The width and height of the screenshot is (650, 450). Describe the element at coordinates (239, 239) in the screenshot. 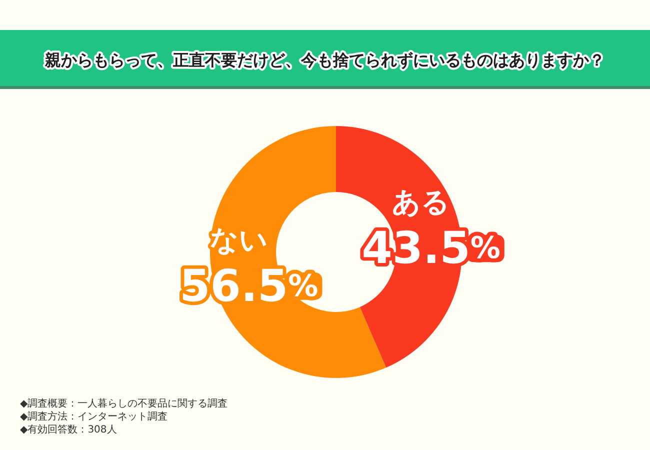

I see `category-label: ない` at that location.